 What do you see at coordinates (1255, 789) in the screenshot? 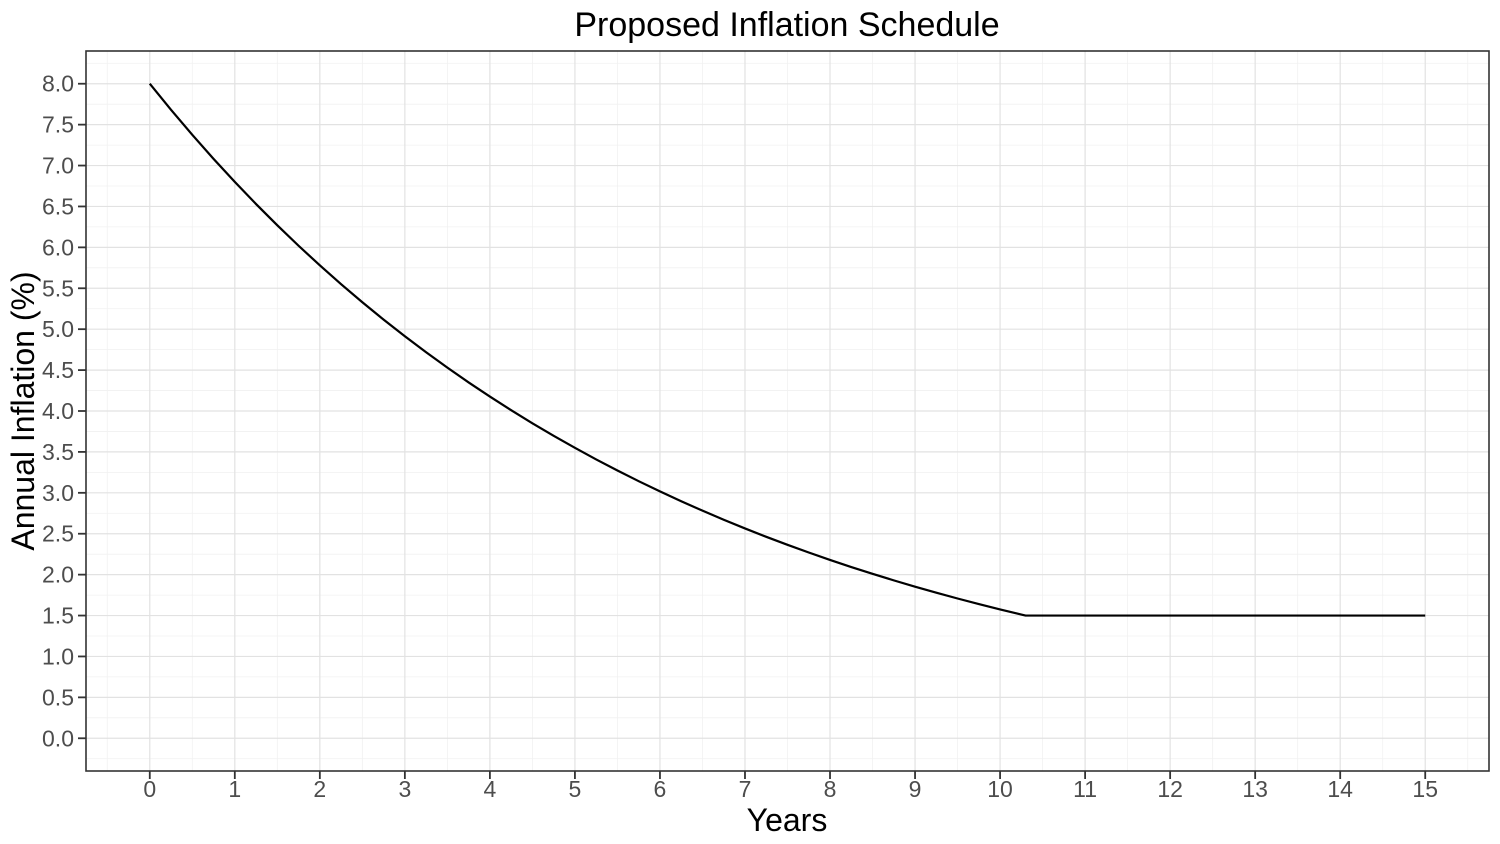
I see `tick-label: 13` at bounding box center [1255, 789].